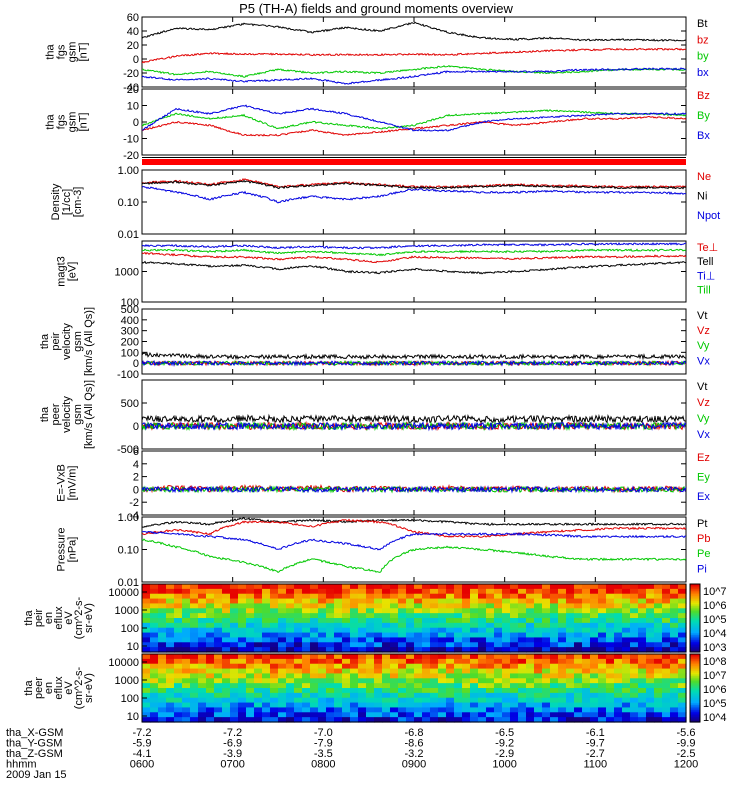 Image resolution: width=750 pixels, height=805 pixels. What do you see at coordinates (595, 744) in the screenshot?
I see `ephemeris-value: -9.7` at bounding box center [595, 744].